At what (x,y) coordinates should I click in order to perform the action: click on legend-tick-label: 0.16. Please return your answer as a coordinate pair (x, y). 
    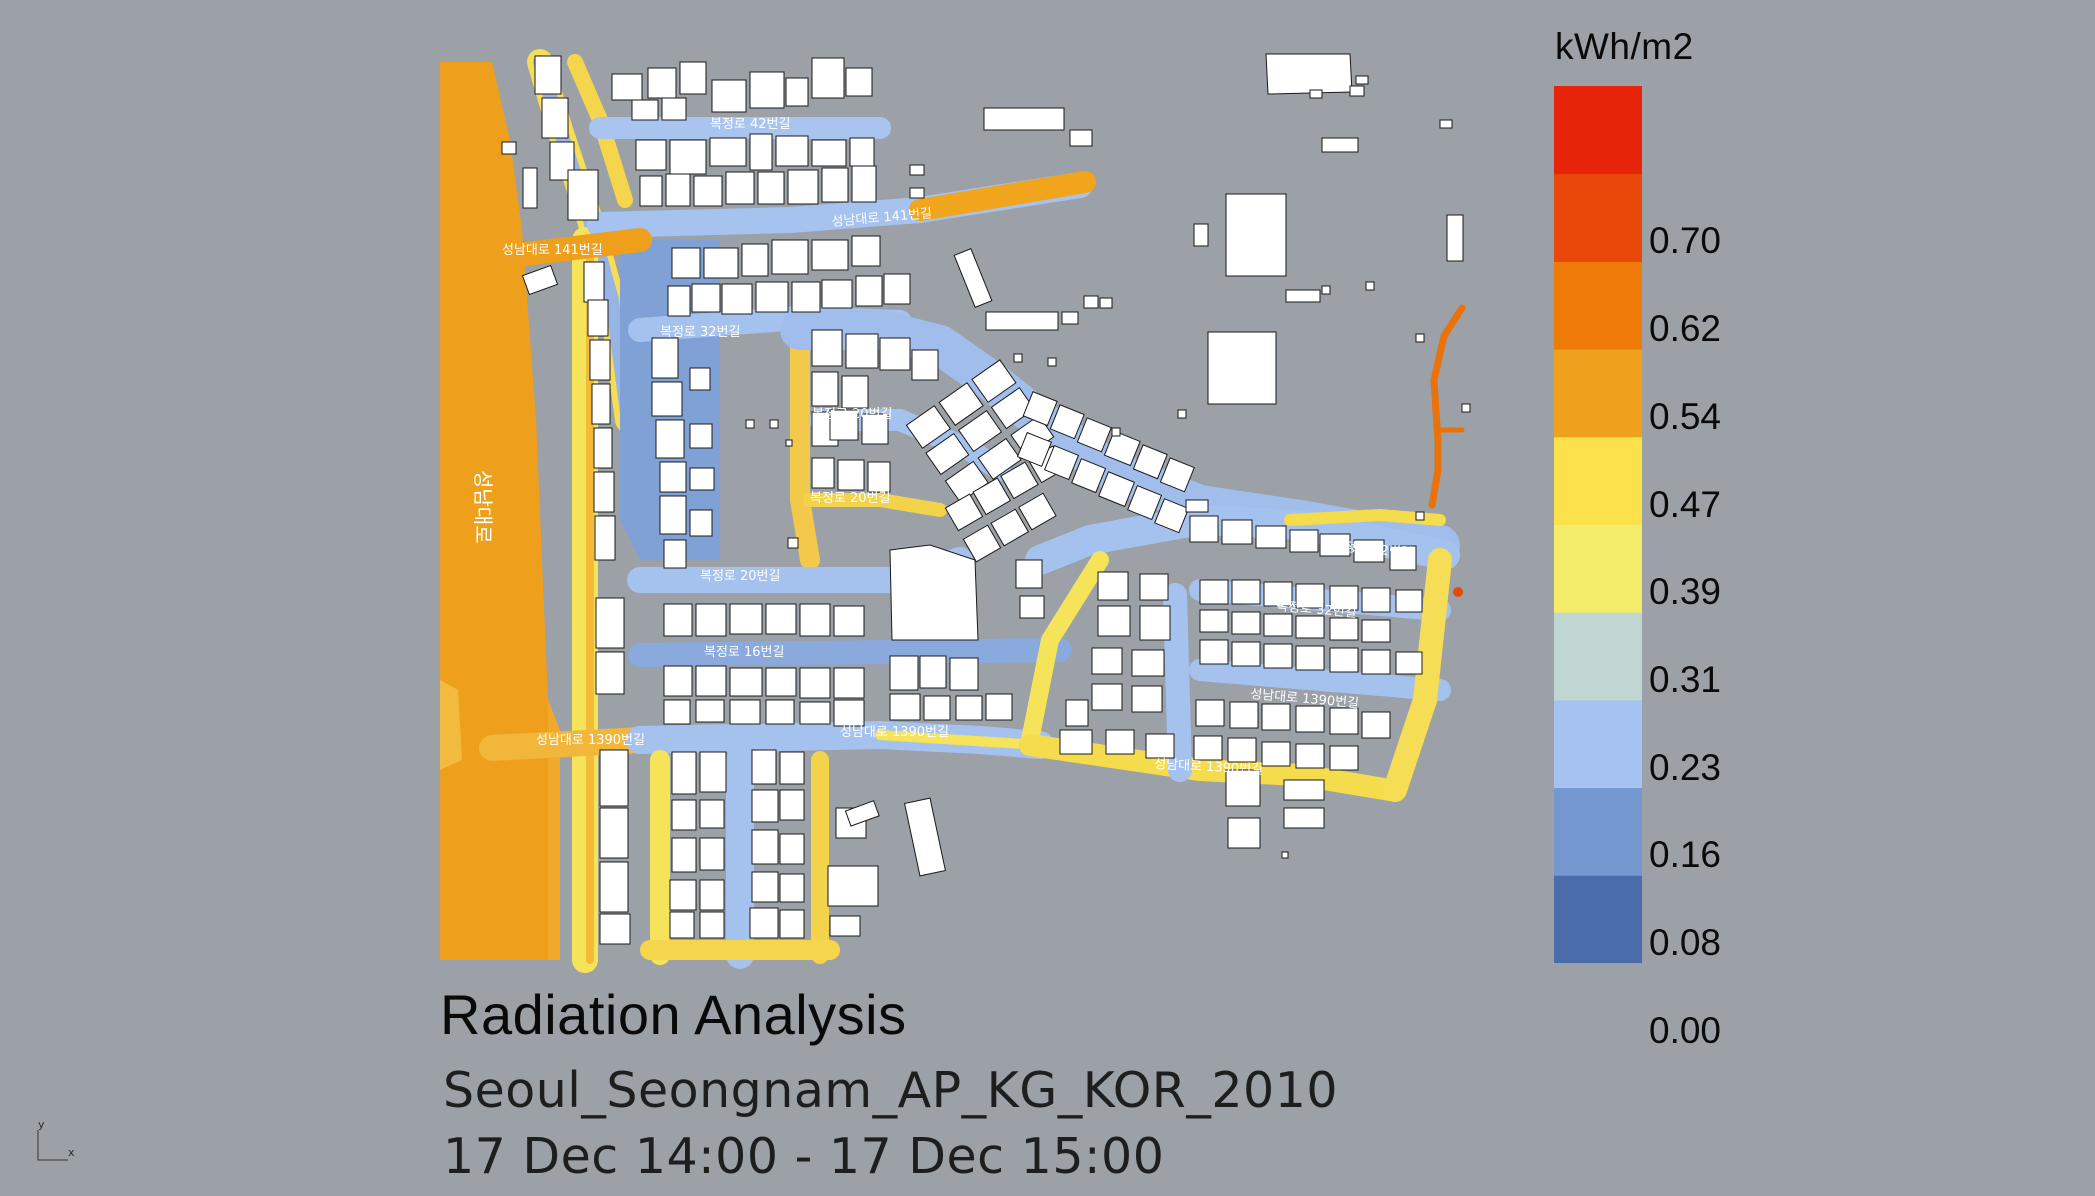
    Looking at the image, I should click on (1685, 855).